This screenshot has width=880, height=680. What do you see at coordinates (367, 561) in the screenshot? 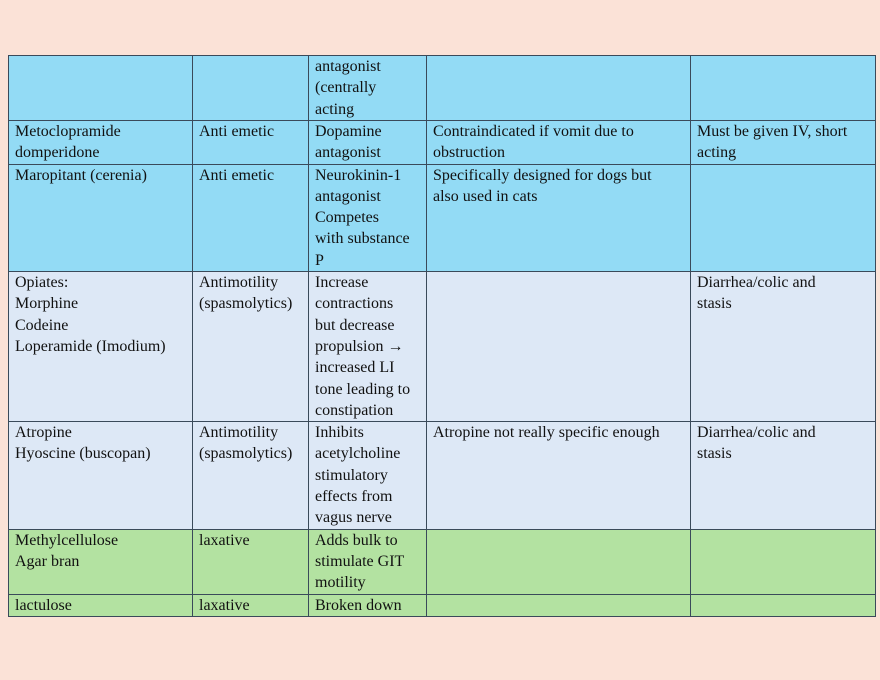
I see `cell-mechanism: Adds bulk to stimulate GIT motility` at bounding box center [367, 561].